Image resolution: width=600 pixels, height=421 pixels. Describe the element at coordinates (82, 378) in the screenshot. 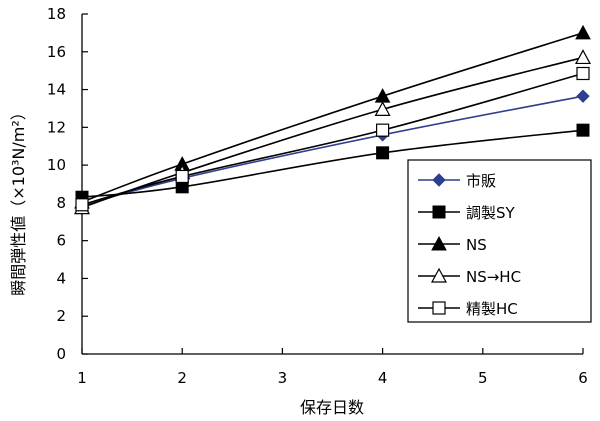

I see `x-tick-label: 1` at that location.